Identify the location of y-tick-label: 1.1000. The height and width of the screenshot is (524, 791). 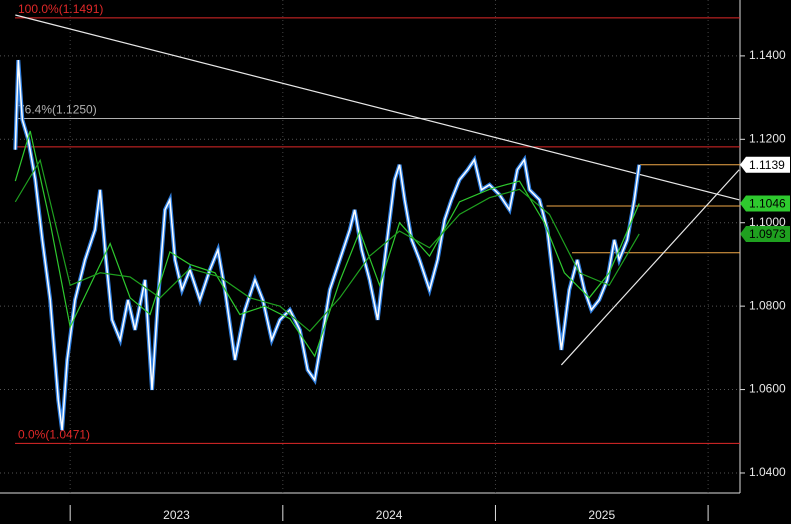
(767, 222).